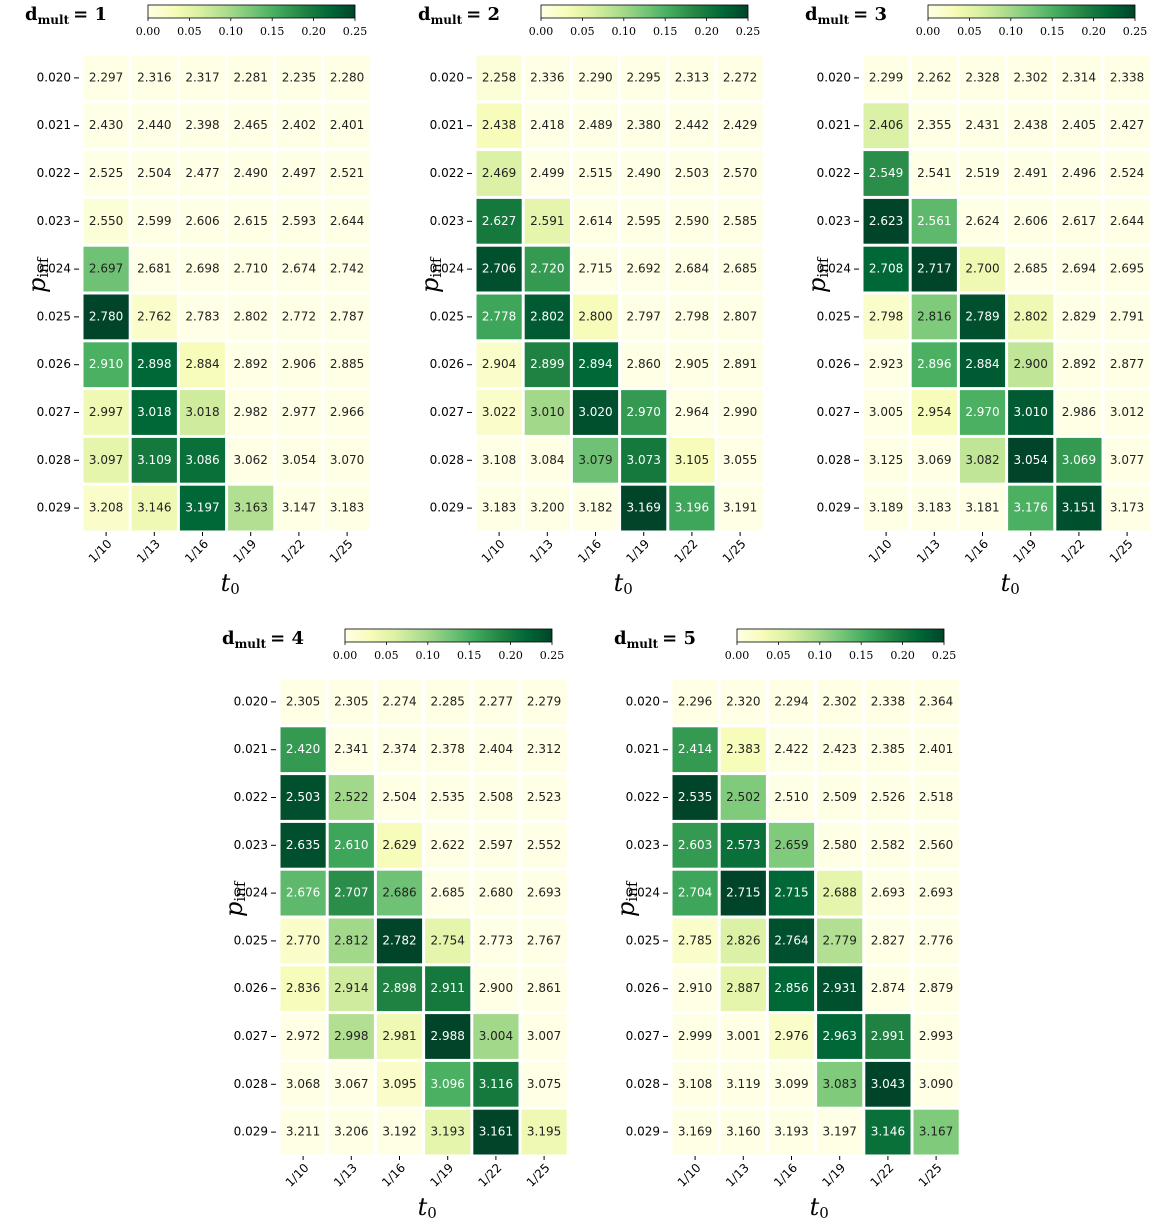  What do you see at coordinates (936, 893) in the screenshot?
I see `cell-annotation: 2.693` at bounding box center [936, 893].